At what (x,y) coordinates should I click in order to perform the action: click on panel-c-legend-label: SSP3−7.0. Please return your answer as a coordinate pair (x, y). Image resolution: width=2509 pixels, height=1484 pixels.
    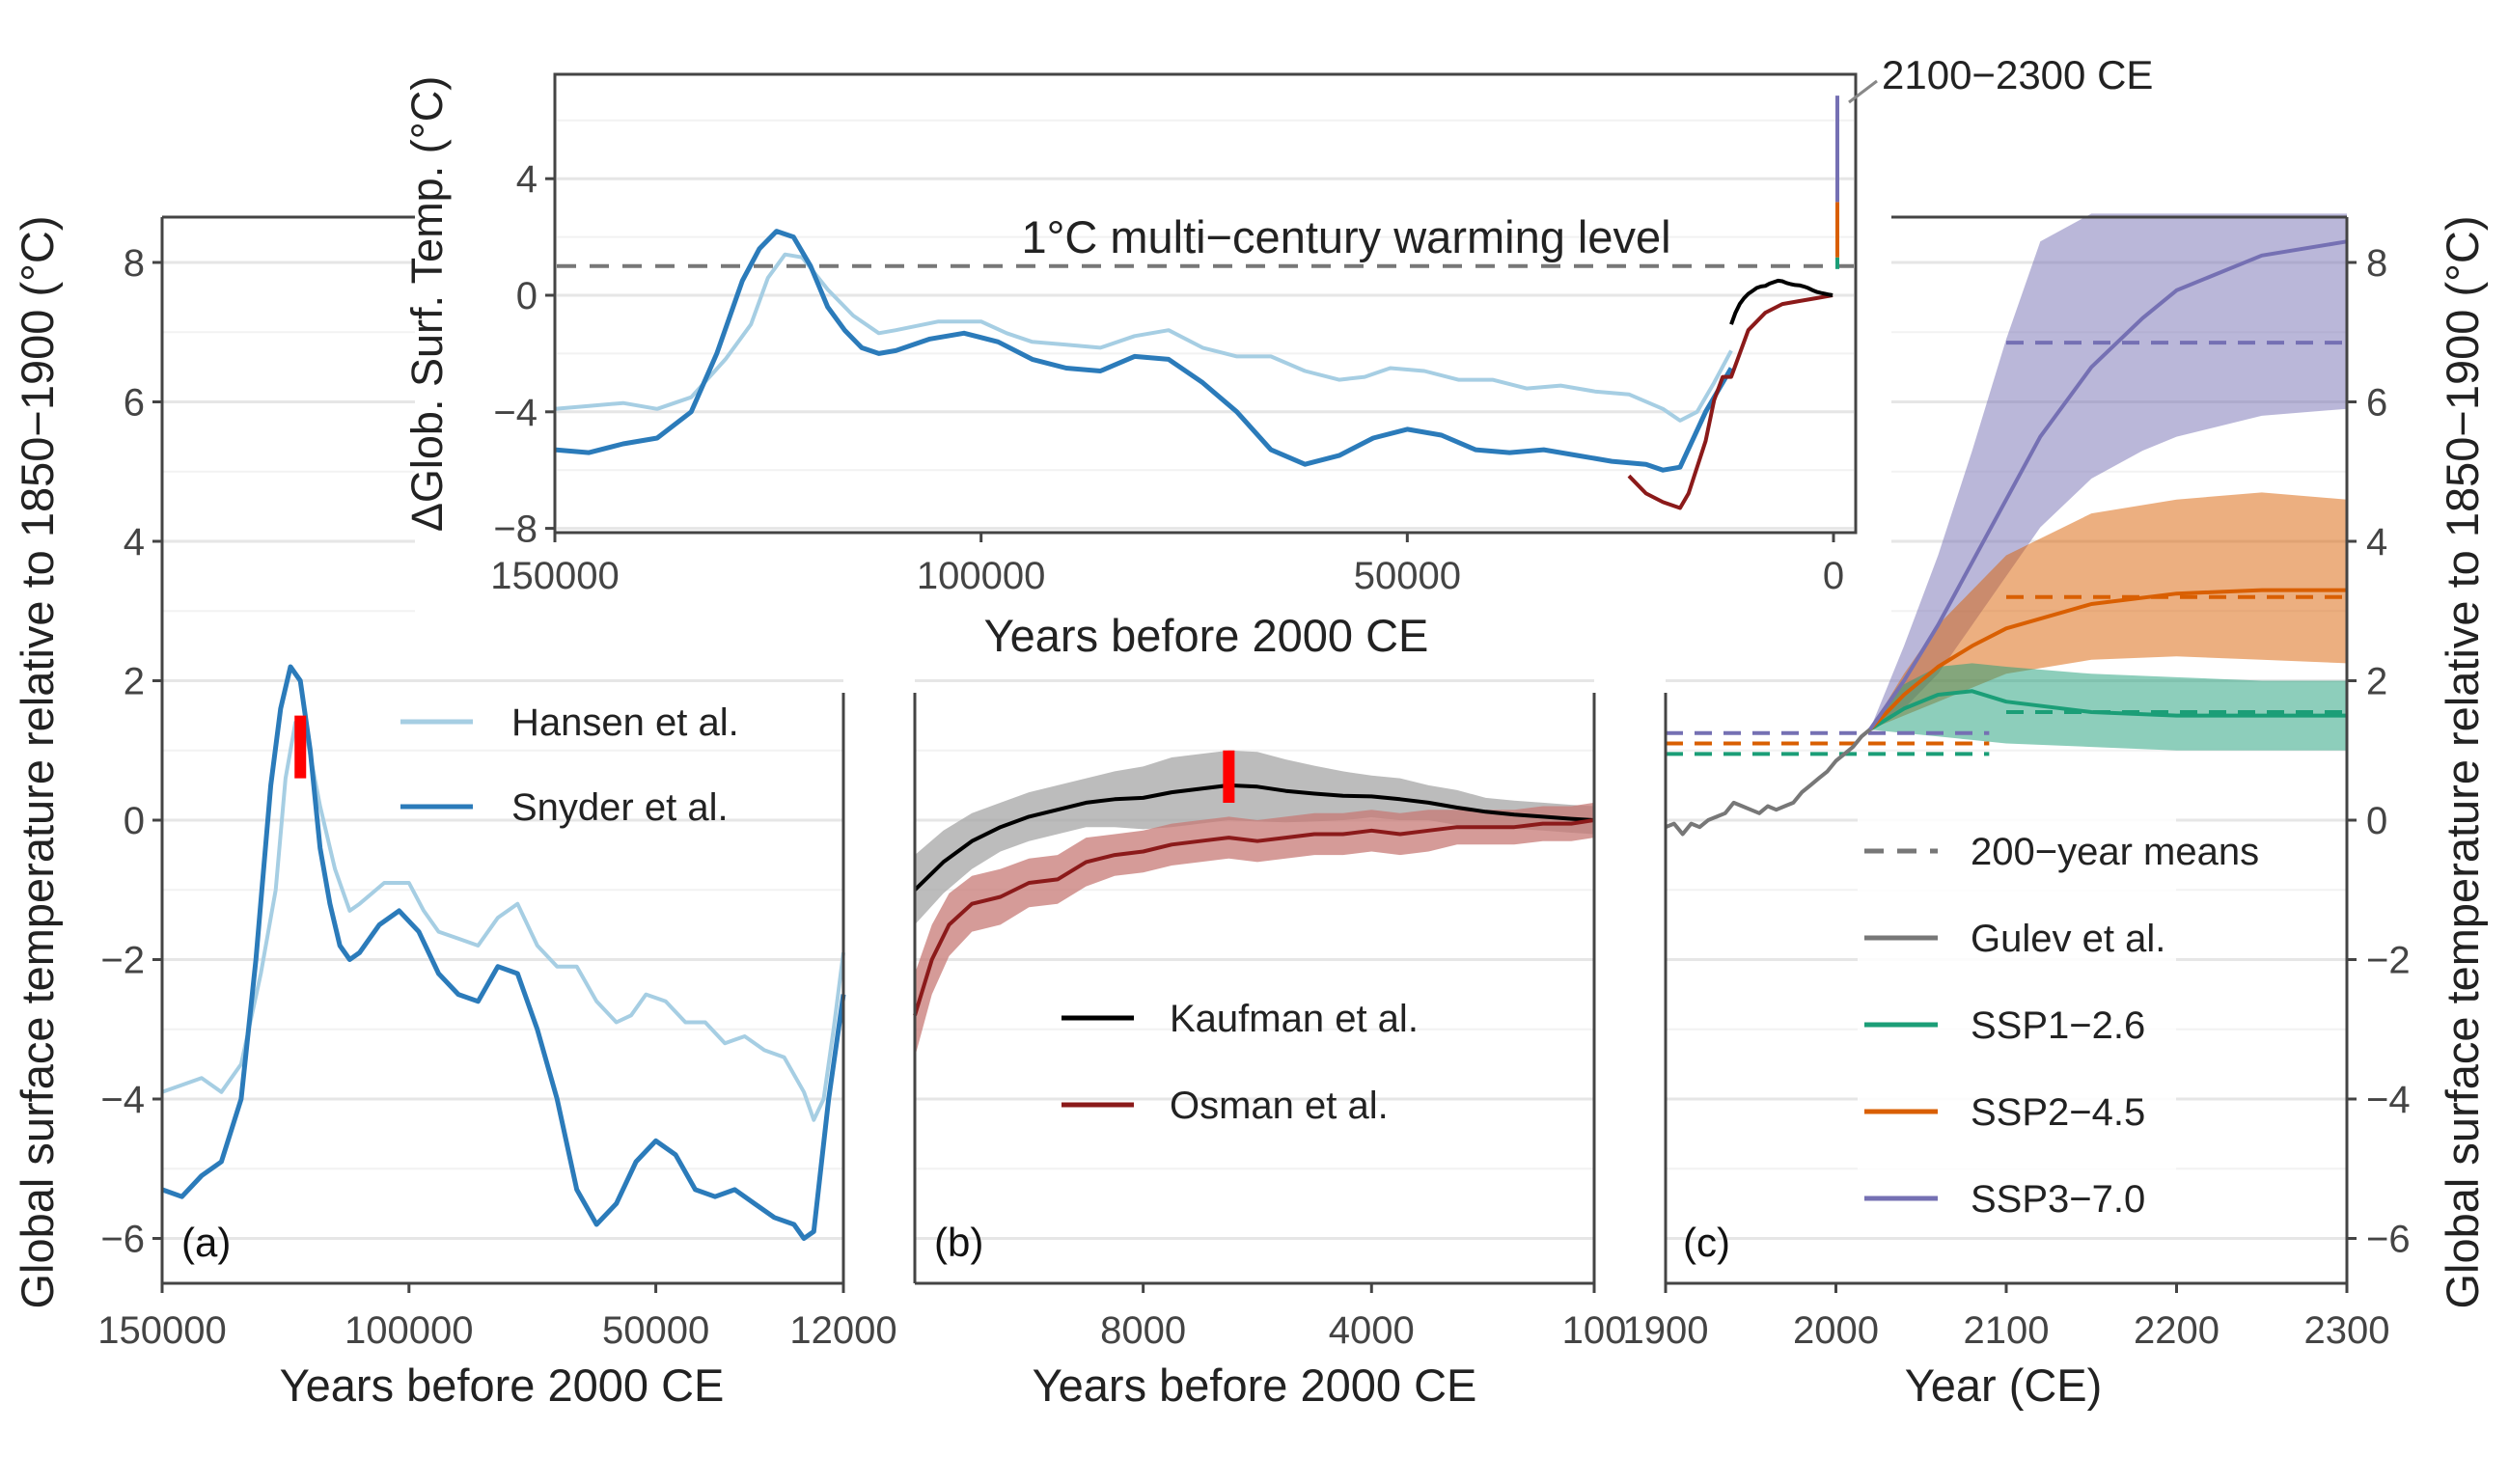
    Looking at the image, I should click on (2058, 1199).